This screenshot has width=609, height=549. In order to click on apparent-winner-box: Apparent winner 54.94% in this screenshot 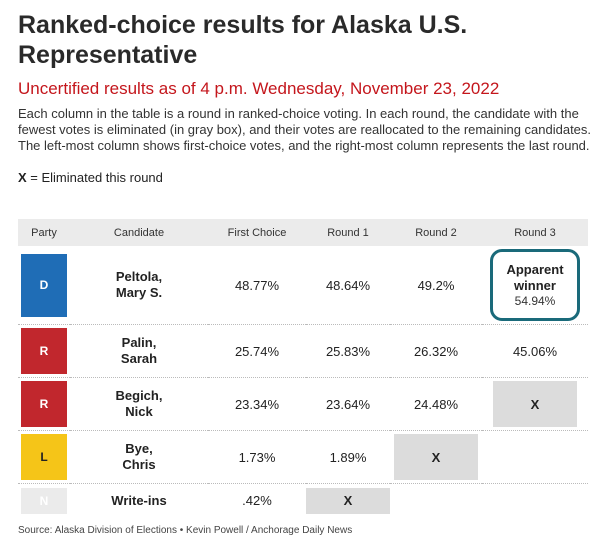, I will do `click(535, 285)`.